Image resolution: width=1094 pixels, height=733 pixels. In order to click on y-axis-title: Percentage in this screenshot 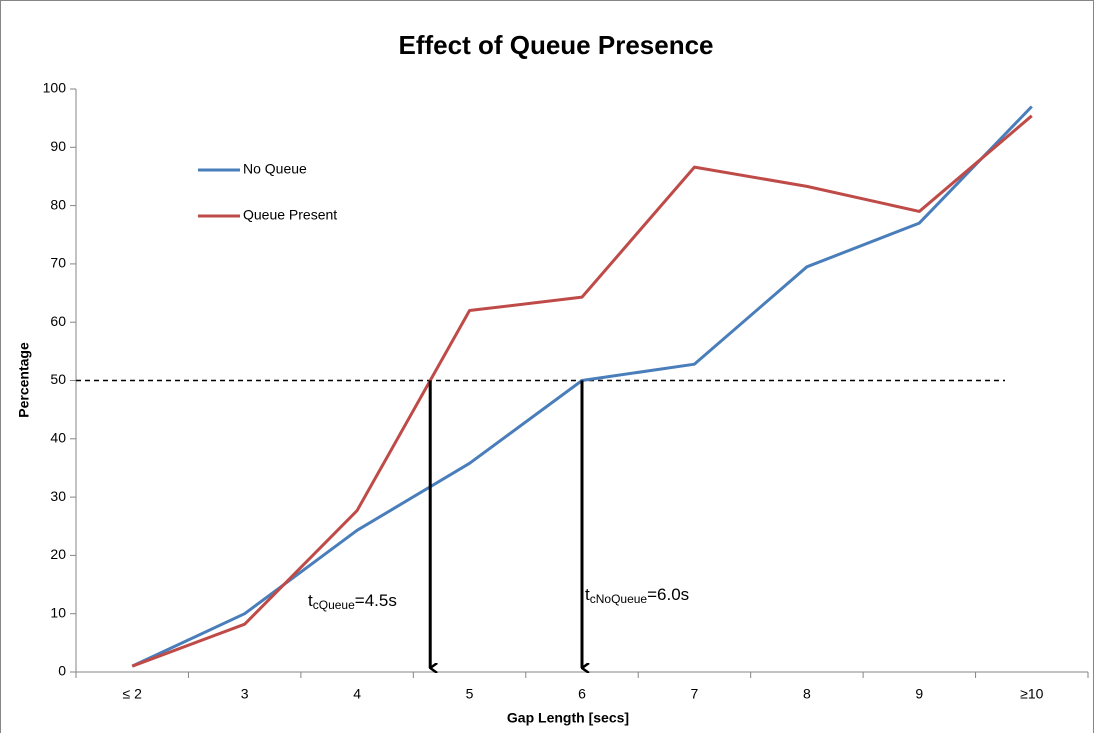, I will do `click(24, 380)`.